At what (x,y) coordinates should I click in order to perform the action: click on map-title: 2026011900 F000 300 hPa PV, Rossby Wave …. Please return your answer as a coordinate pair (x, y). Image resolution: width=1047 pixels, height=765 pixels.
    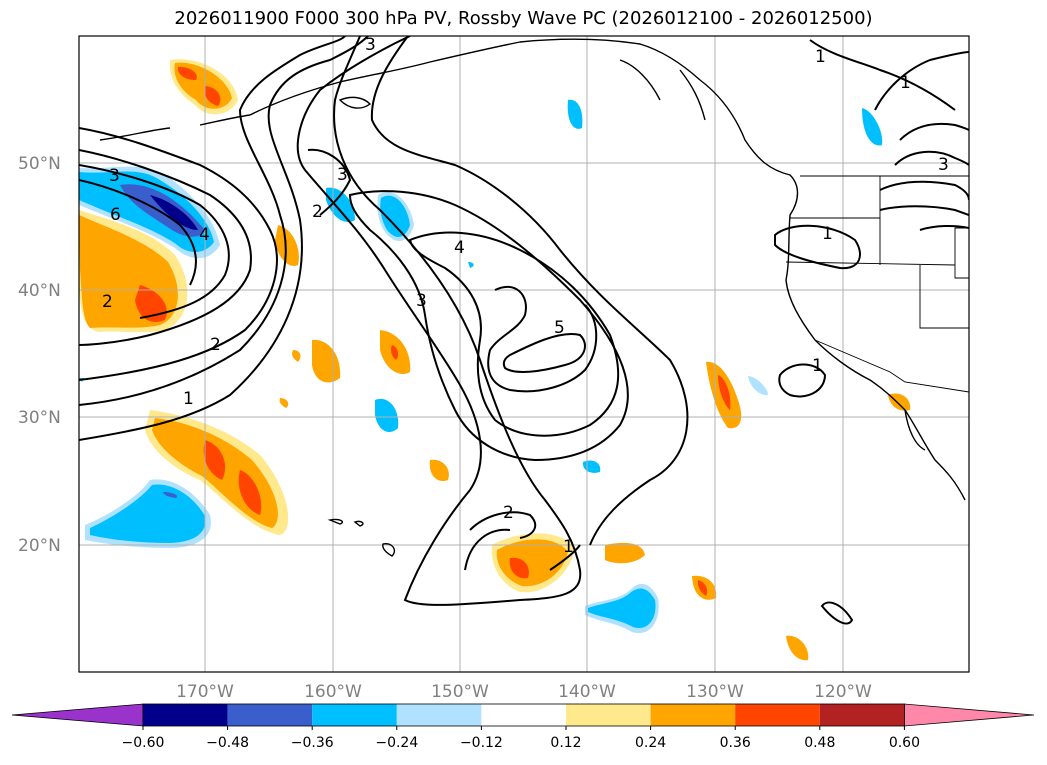
    Looking at the image, I should click on (523, 18).